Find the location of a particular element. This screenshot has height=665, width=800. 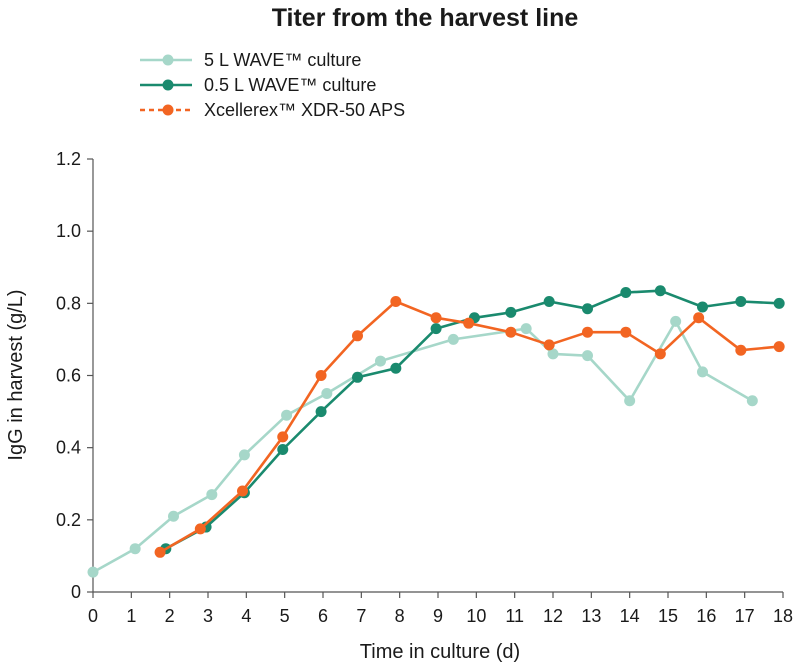

x-tick-label: 14 is located at coordinates (630, 616).